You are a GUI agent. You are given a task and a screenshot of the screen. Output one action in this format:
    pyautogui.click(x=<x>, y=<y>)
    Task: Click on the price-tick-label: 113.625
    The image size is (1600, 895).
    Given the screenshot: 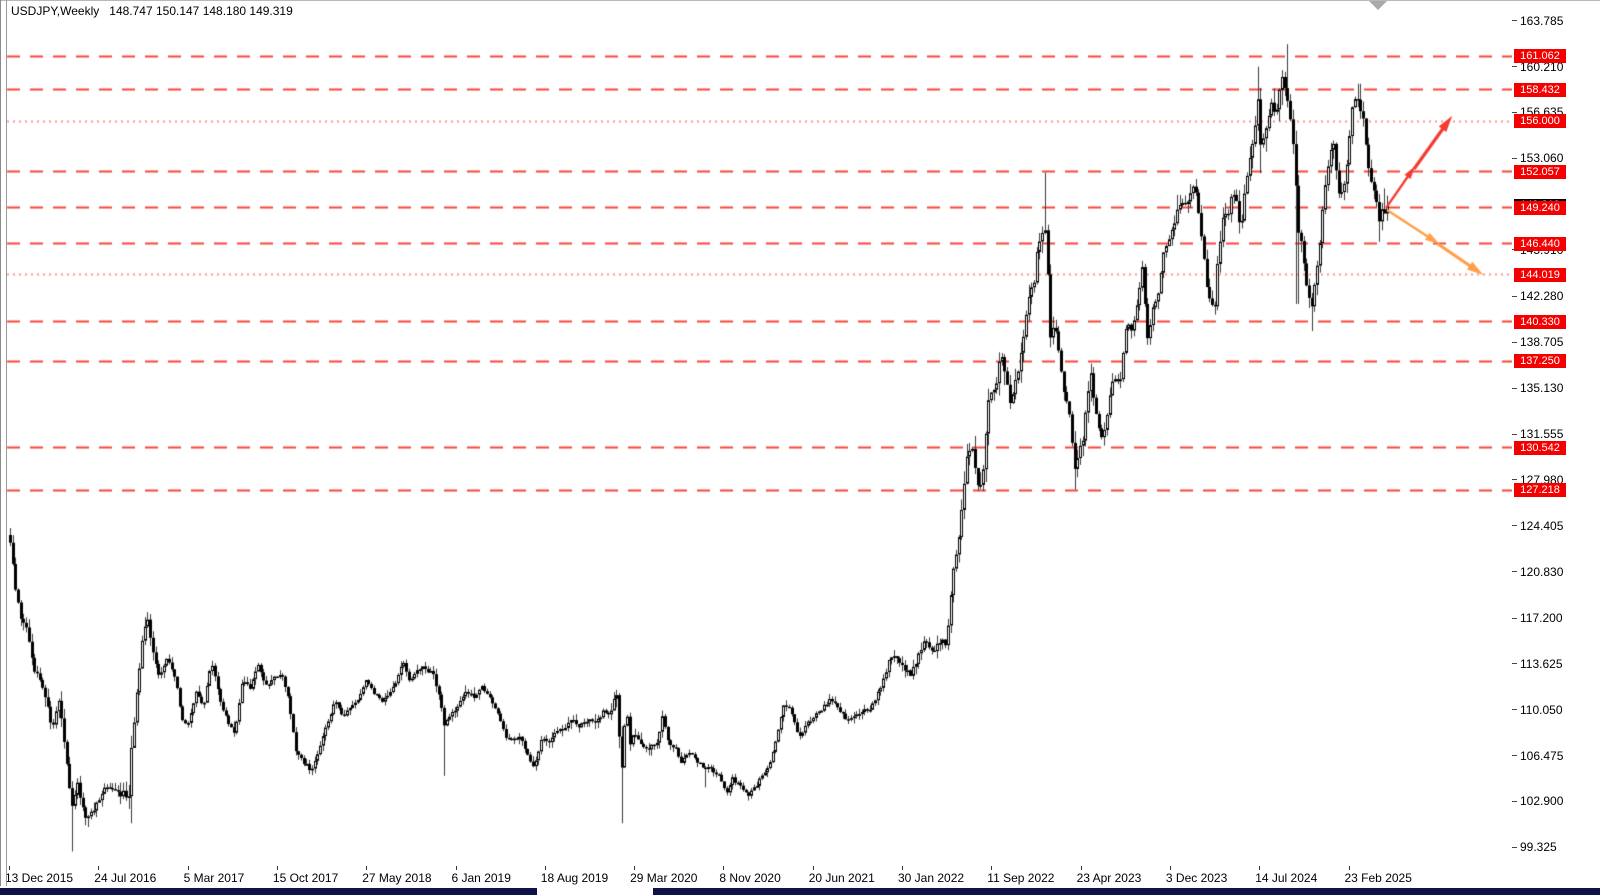 What is the action you would take?
    pyautogui.click(x=1541, y=663)
    